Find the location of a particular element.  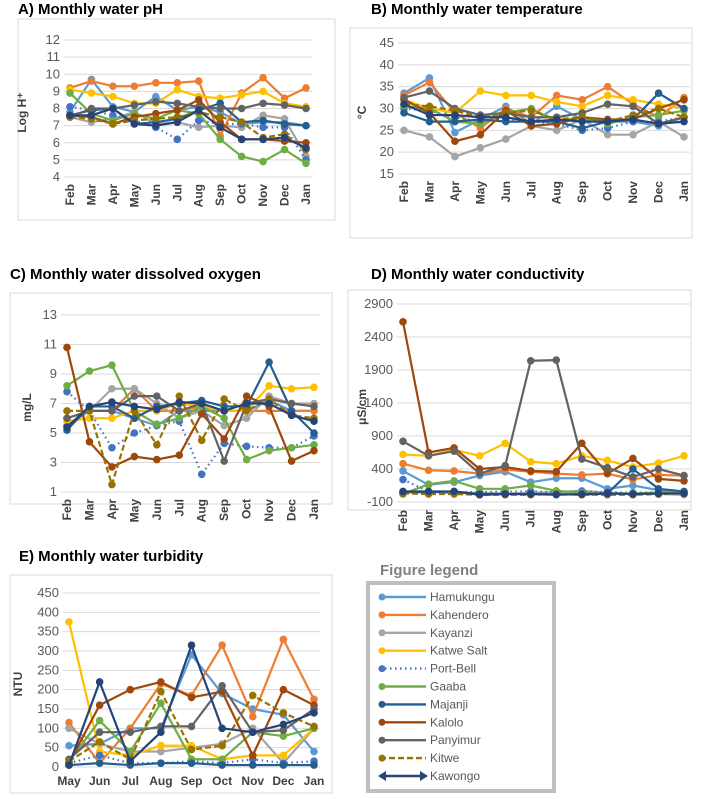

y-tick-label: 40 is located at coordinates (387, 64).